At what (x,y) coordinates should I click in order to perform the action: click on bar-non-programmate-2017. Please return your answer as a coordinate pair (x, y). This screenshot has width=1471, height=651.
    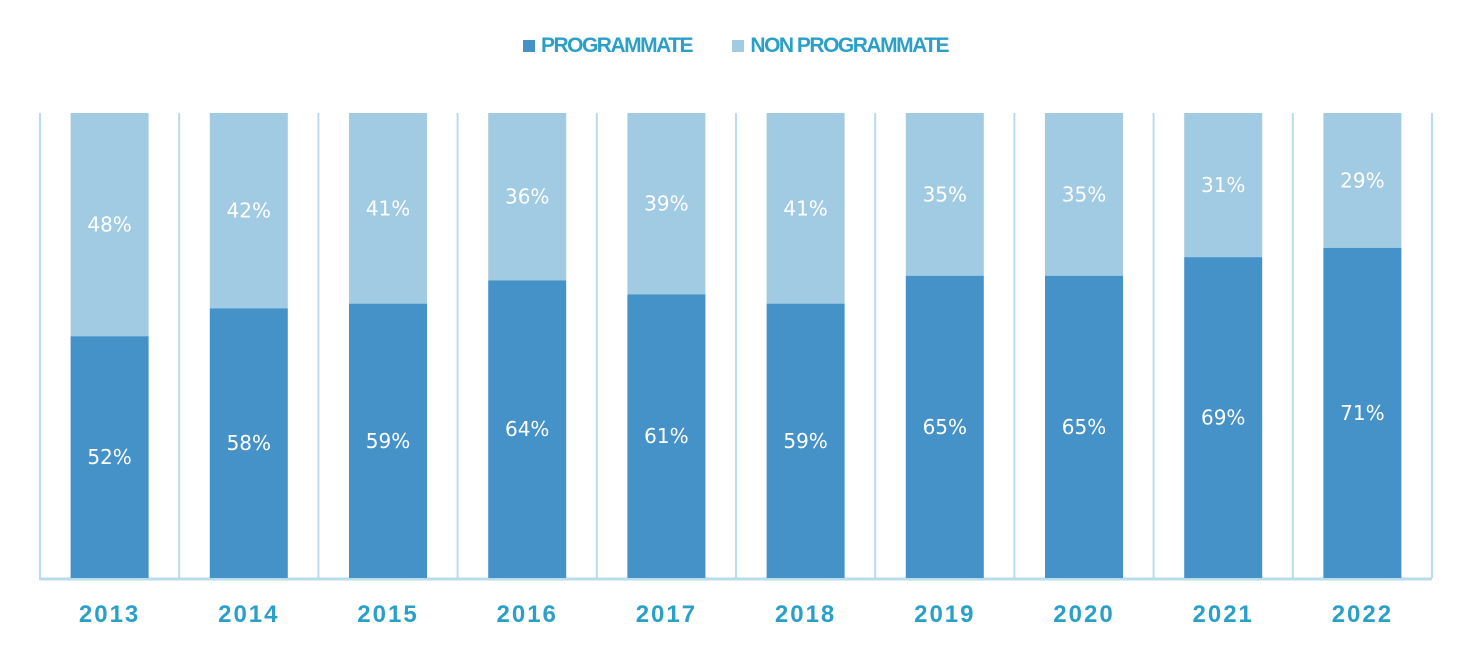
    Looking at the image, I should click on (666, 204).